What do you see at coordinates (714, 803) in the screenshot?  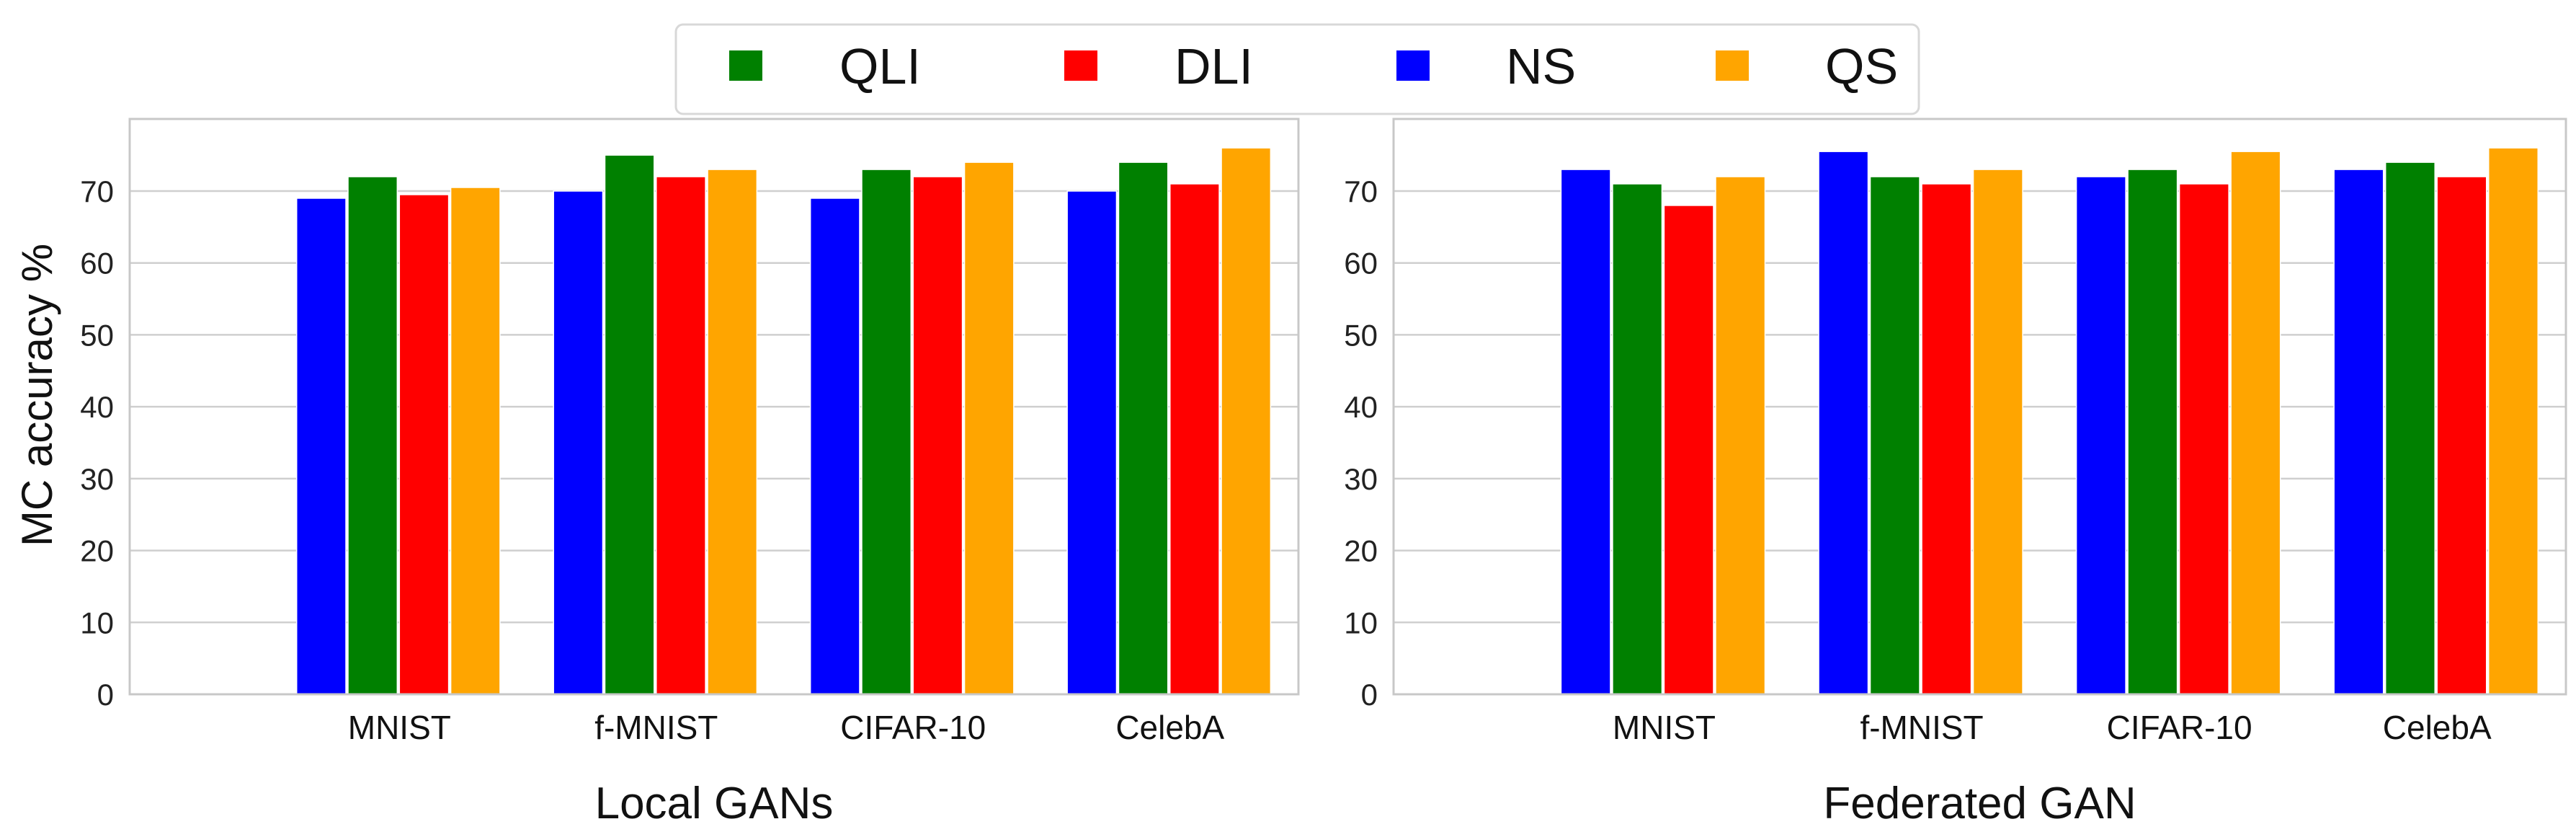 I see `x-axis-label: Local GANs` at bounding box center [714, 803].